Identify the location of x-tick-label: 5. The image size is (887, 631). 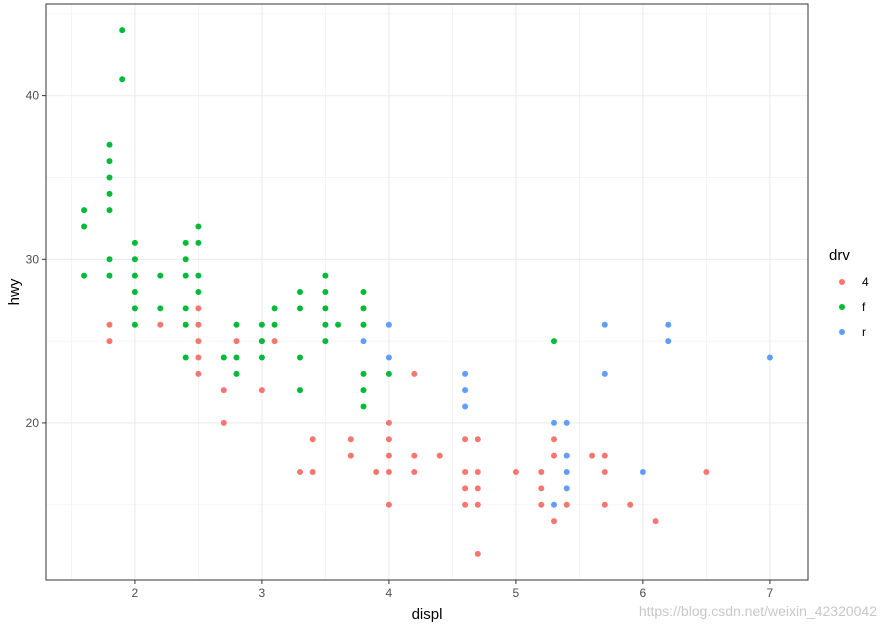
(516, 593).